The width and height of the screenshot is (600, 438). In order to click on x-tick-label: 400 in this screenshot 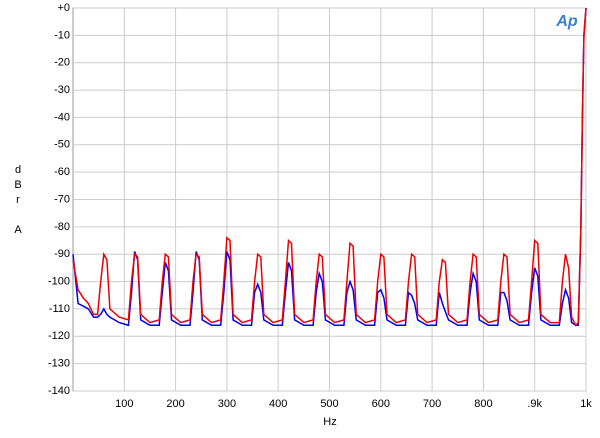, I will do `click(278, 404)`.